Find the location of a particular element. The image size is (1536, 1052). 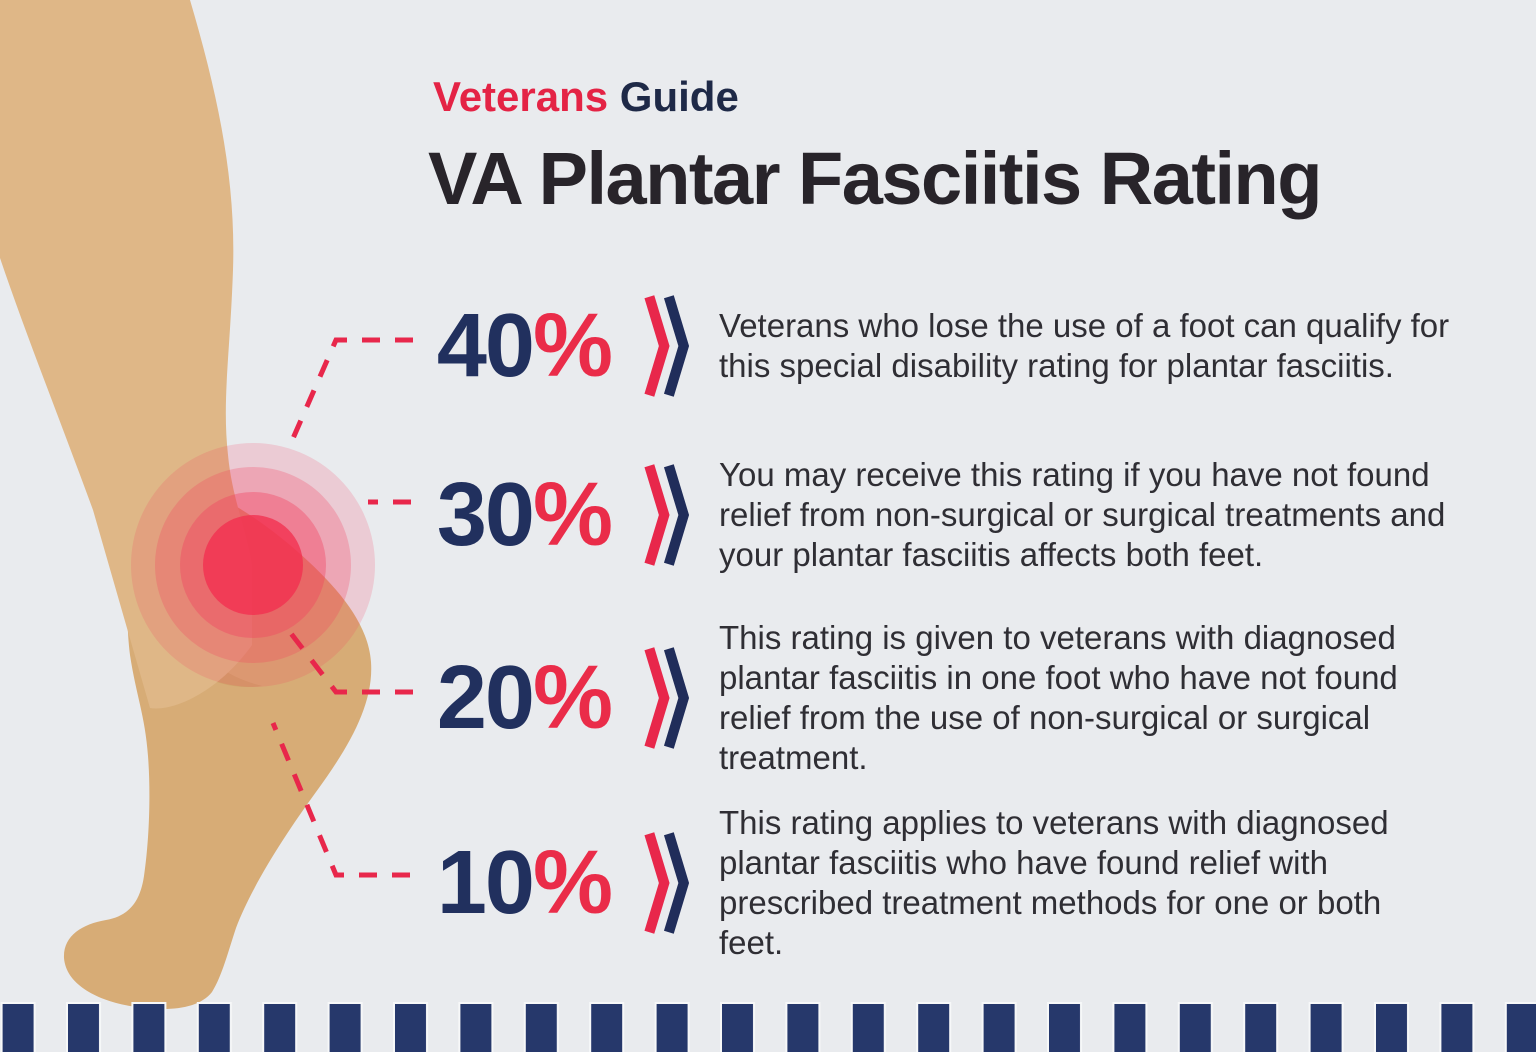

rating-number: 40 is located at coordinates (485, 346).